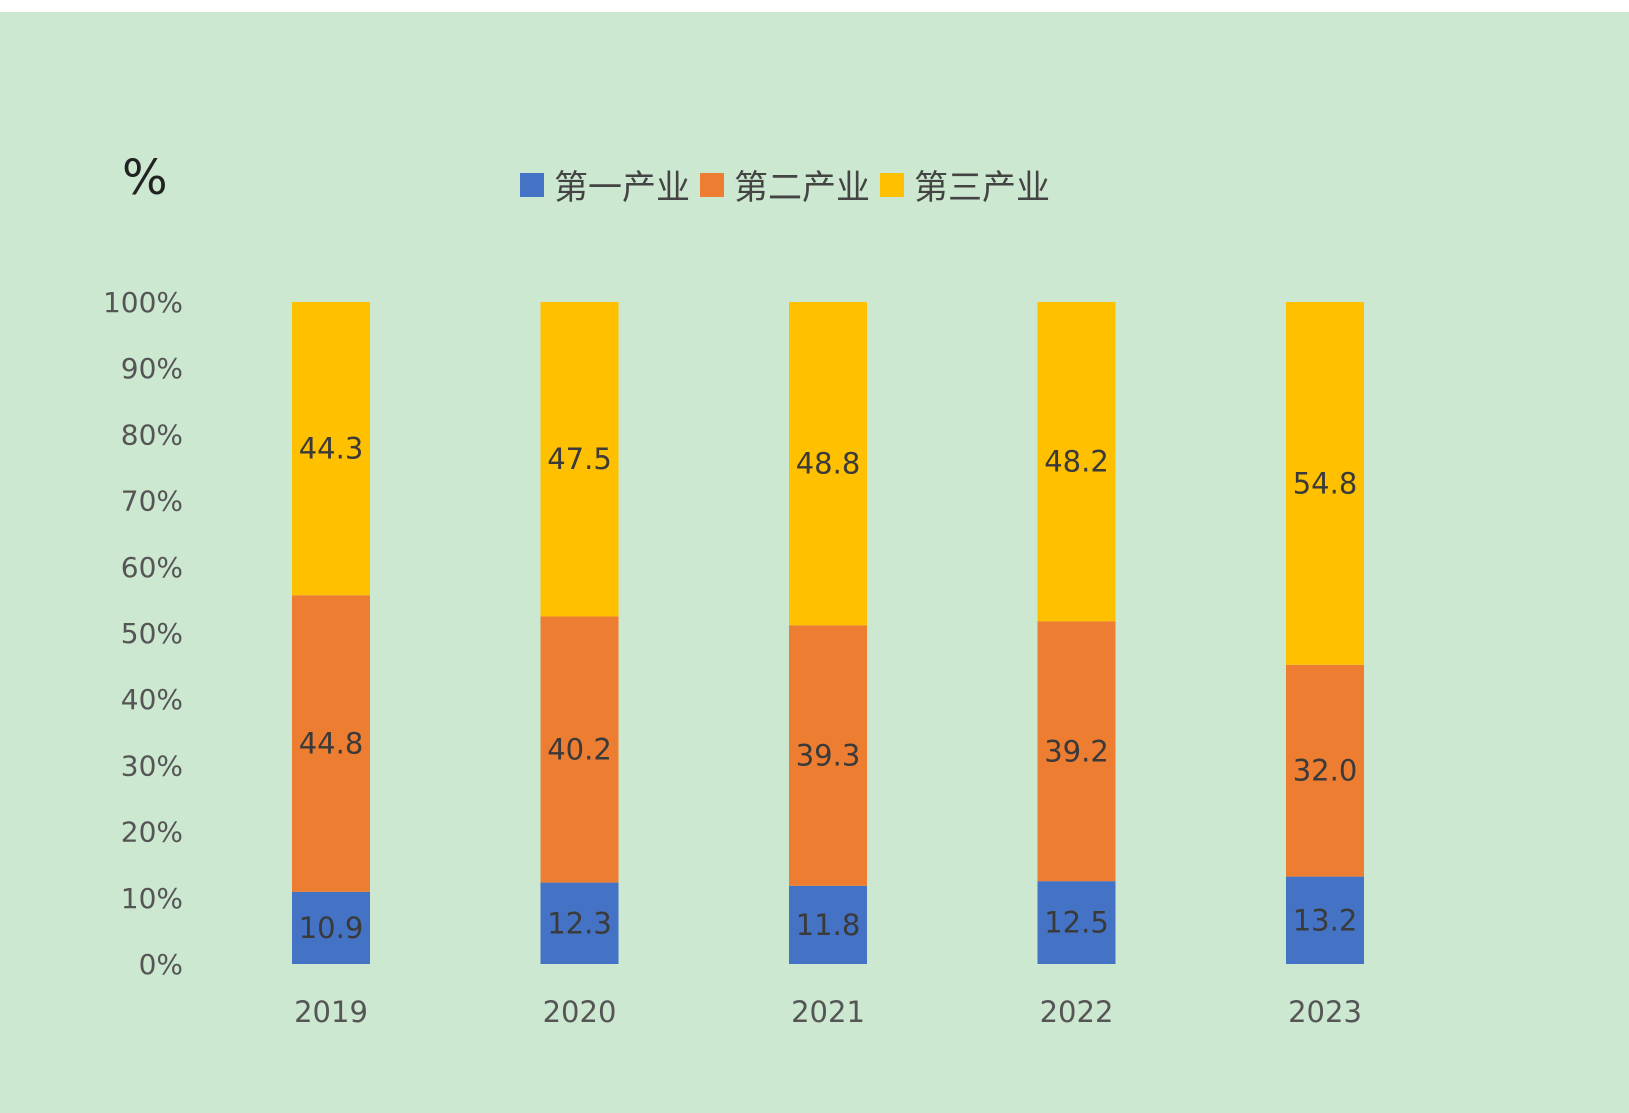 This screenshot has width=1629, height=1113. Describe the element at coordinates (152, 633) in the screenshot. I see `y-tick-label: 50%` at that location.